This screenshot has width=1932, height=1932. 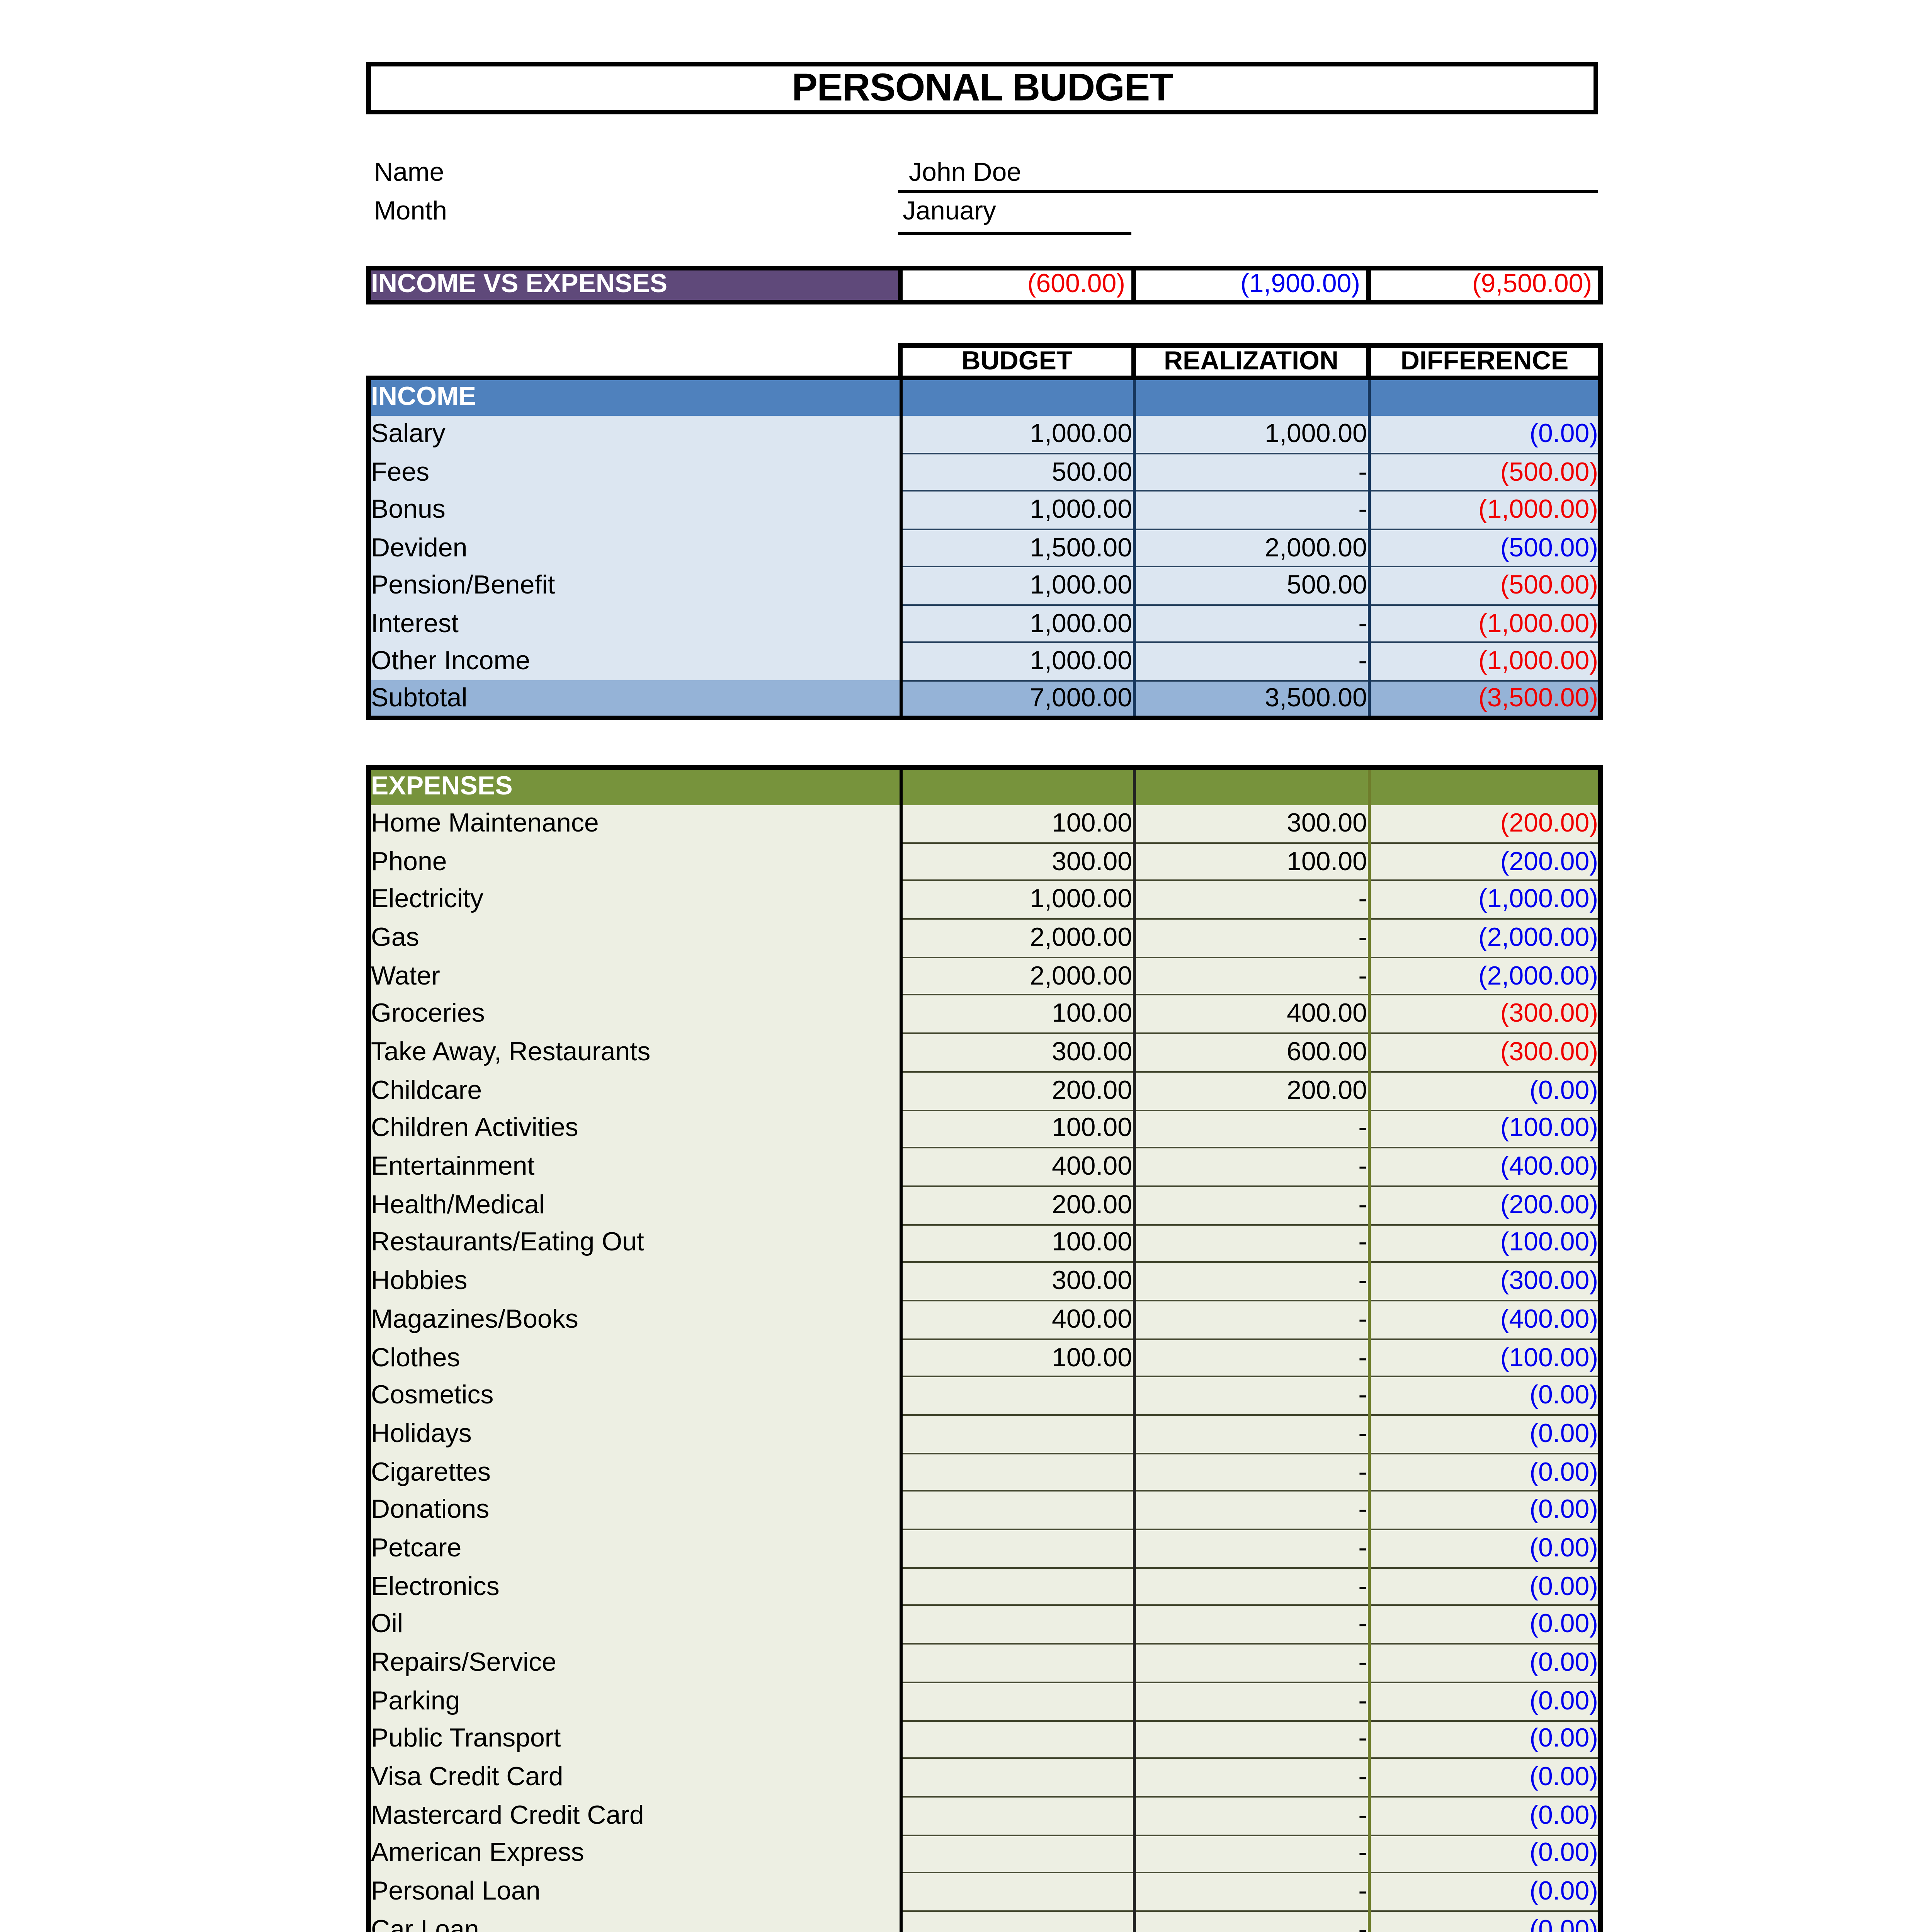 I want to click on row-label-cell: American Express, so click(x=633, y=1854).